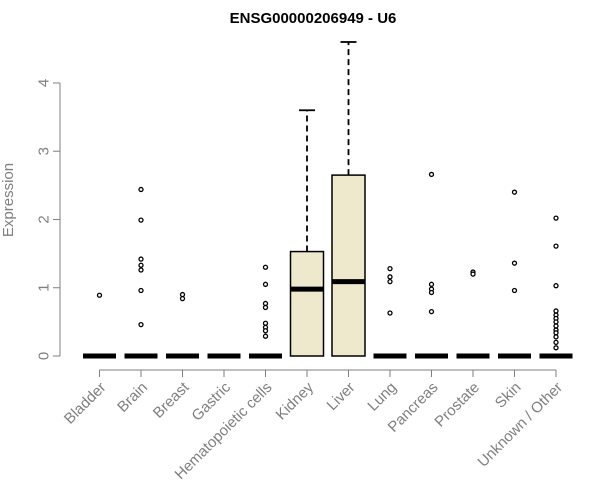 The height and width of the screenshot is (500, 600). I want to click on x-tick-label: Liver, so click(340, 396).